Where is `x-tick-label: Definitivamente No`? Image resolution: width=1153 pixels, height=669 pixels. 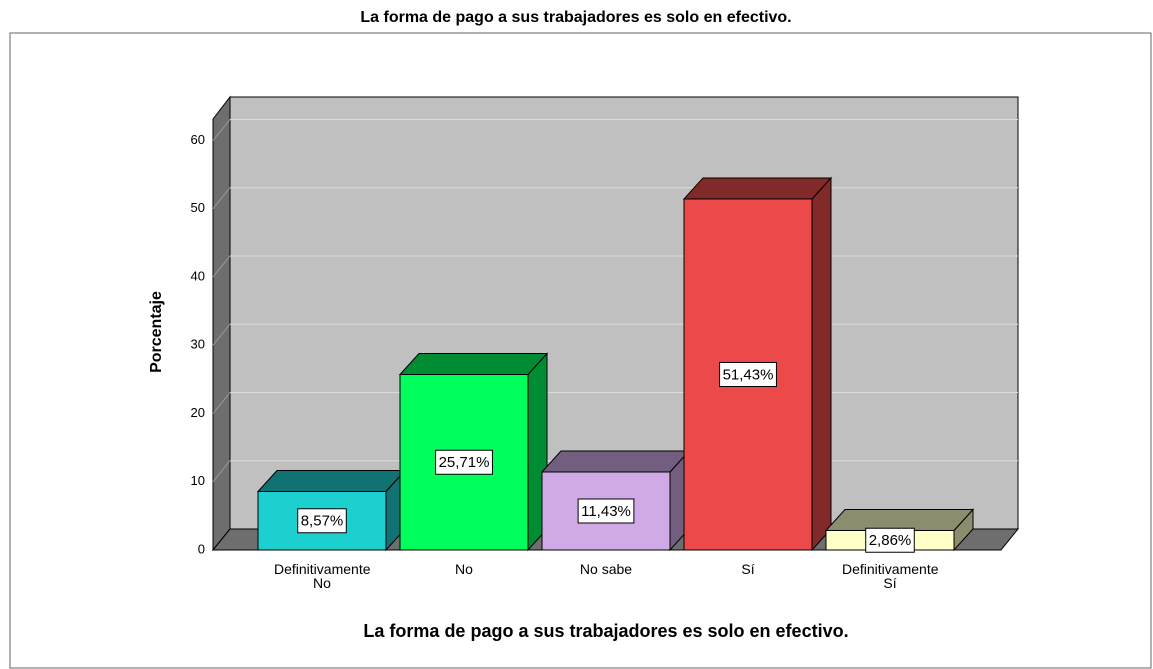
x-tick-label: Definitivamente No is located at coordinates (322, 576).